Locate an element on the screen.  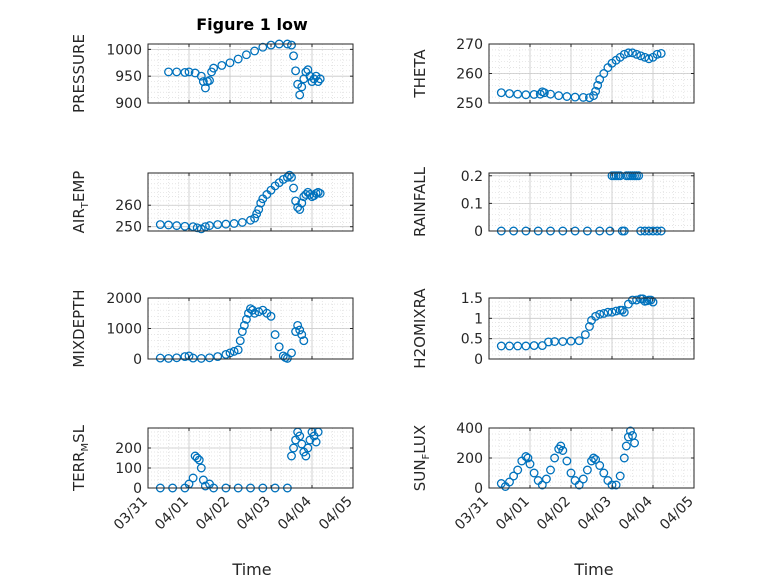
y-tick-label: 1 is located at coordinates (478, 319).